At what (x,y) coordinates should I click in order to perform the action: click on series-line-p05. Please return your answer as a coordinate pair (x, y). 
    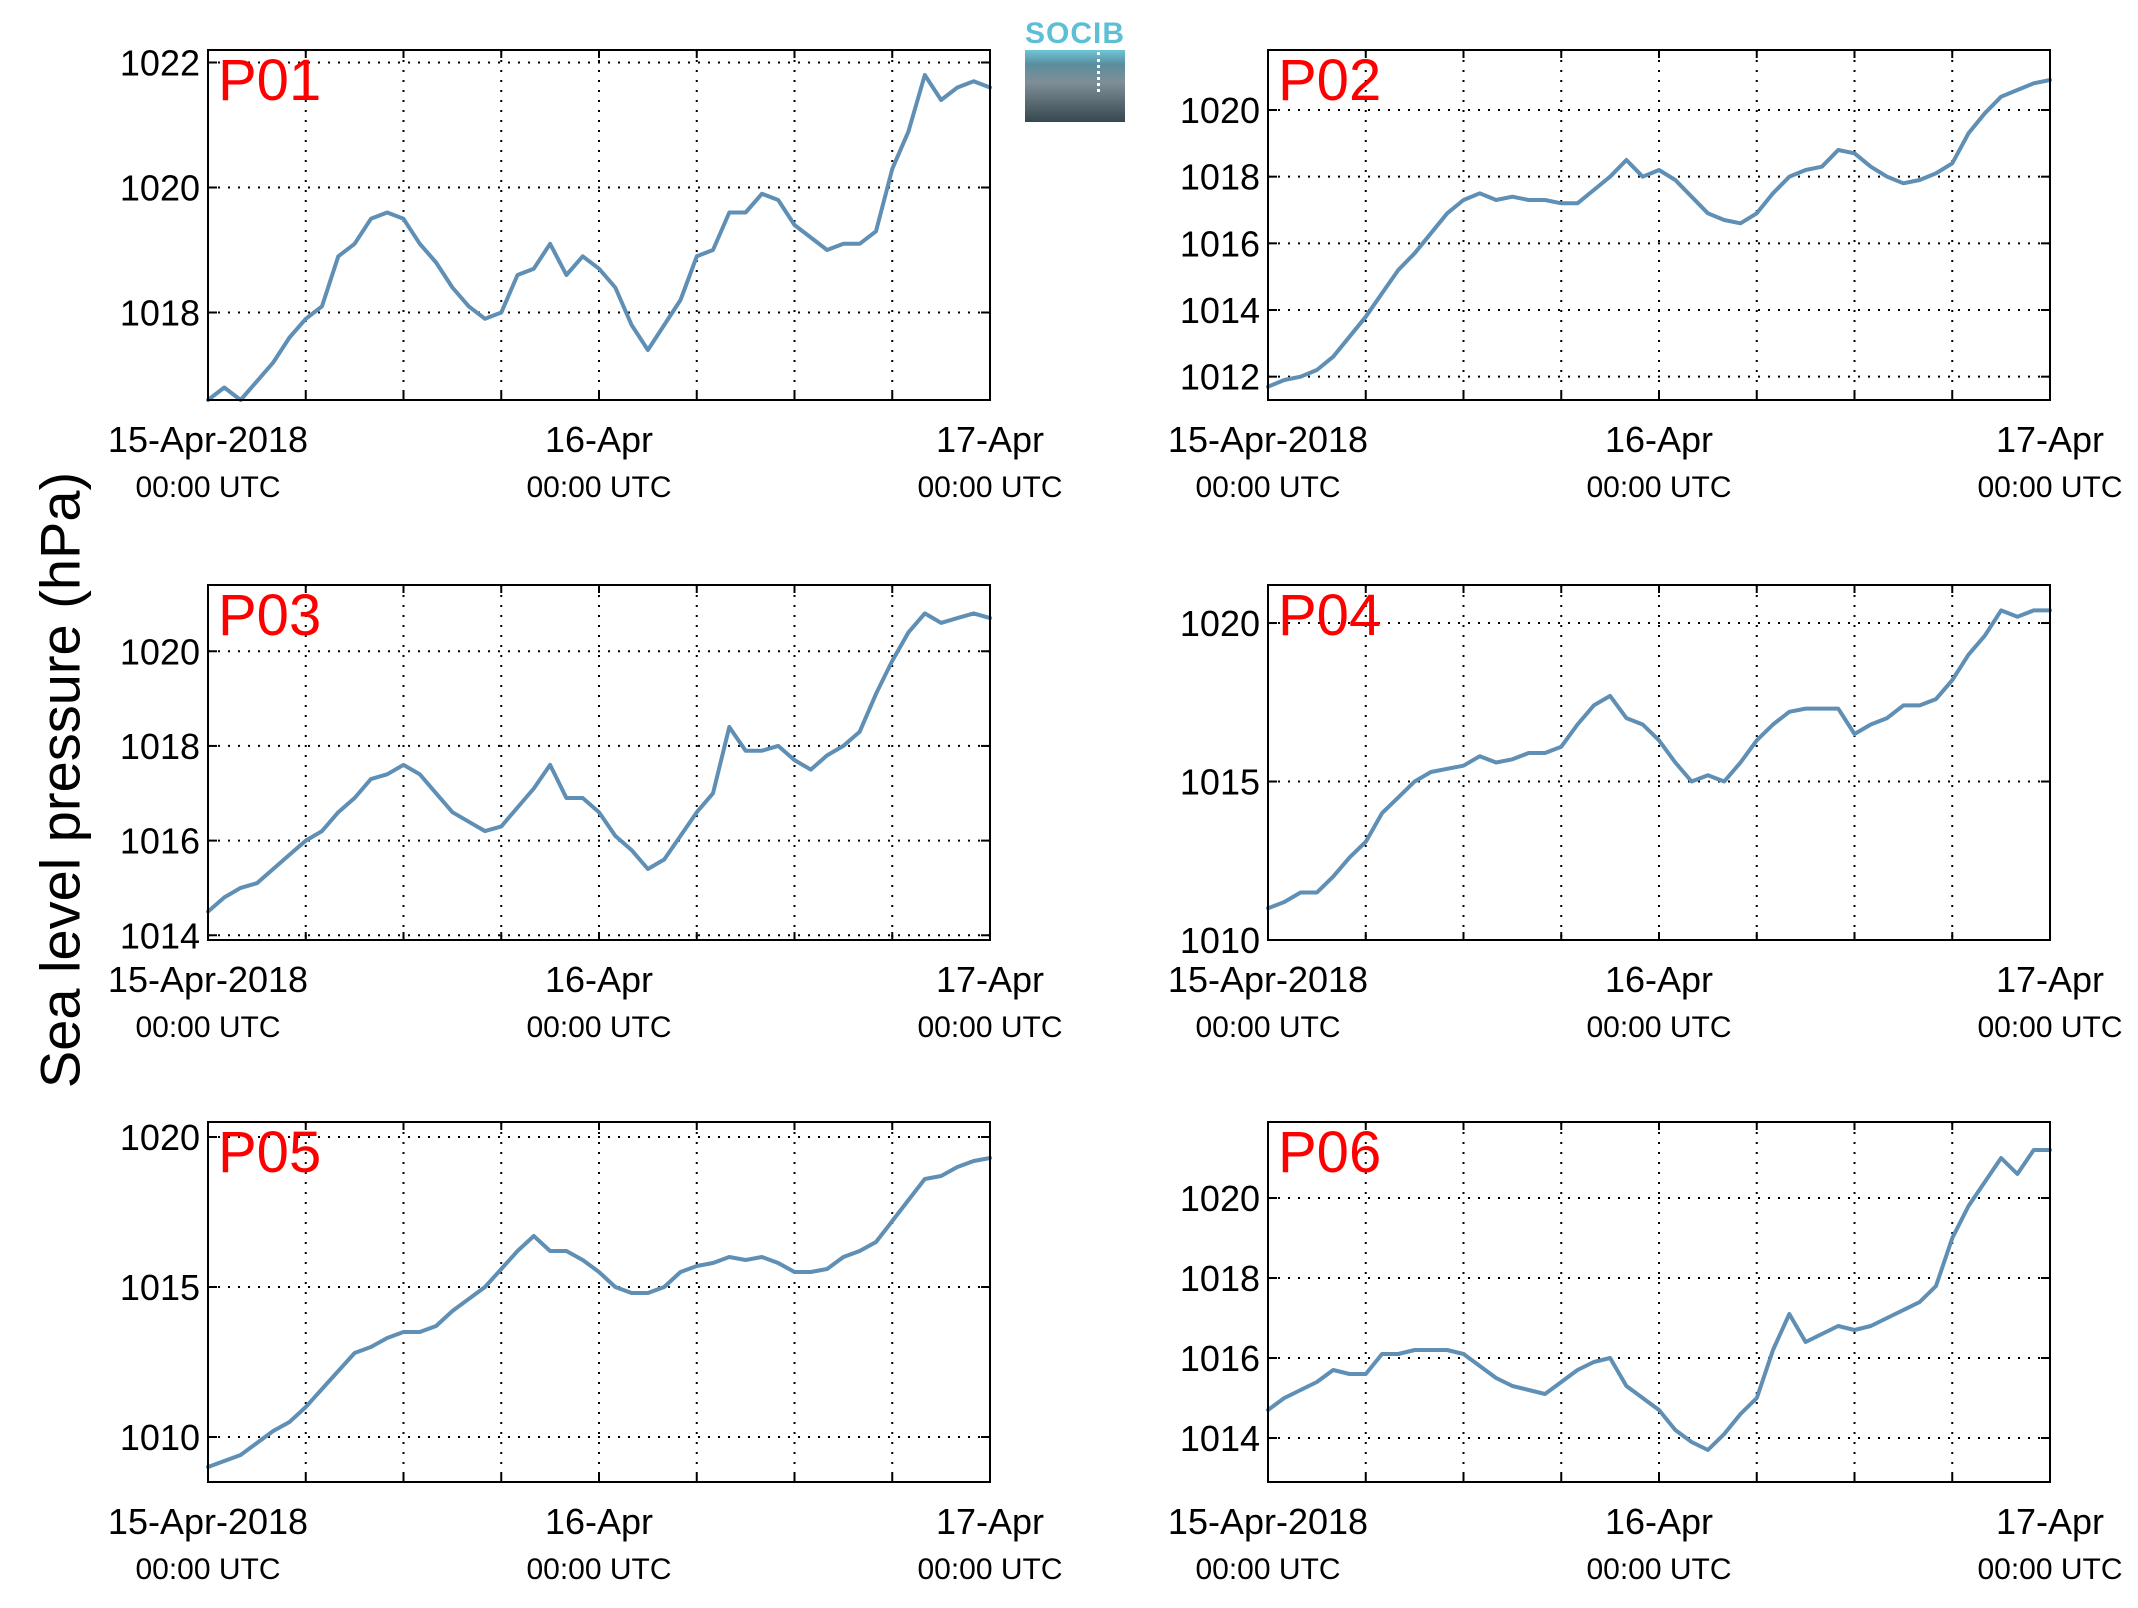
    Looking at the image, I should click on (599, 1312).